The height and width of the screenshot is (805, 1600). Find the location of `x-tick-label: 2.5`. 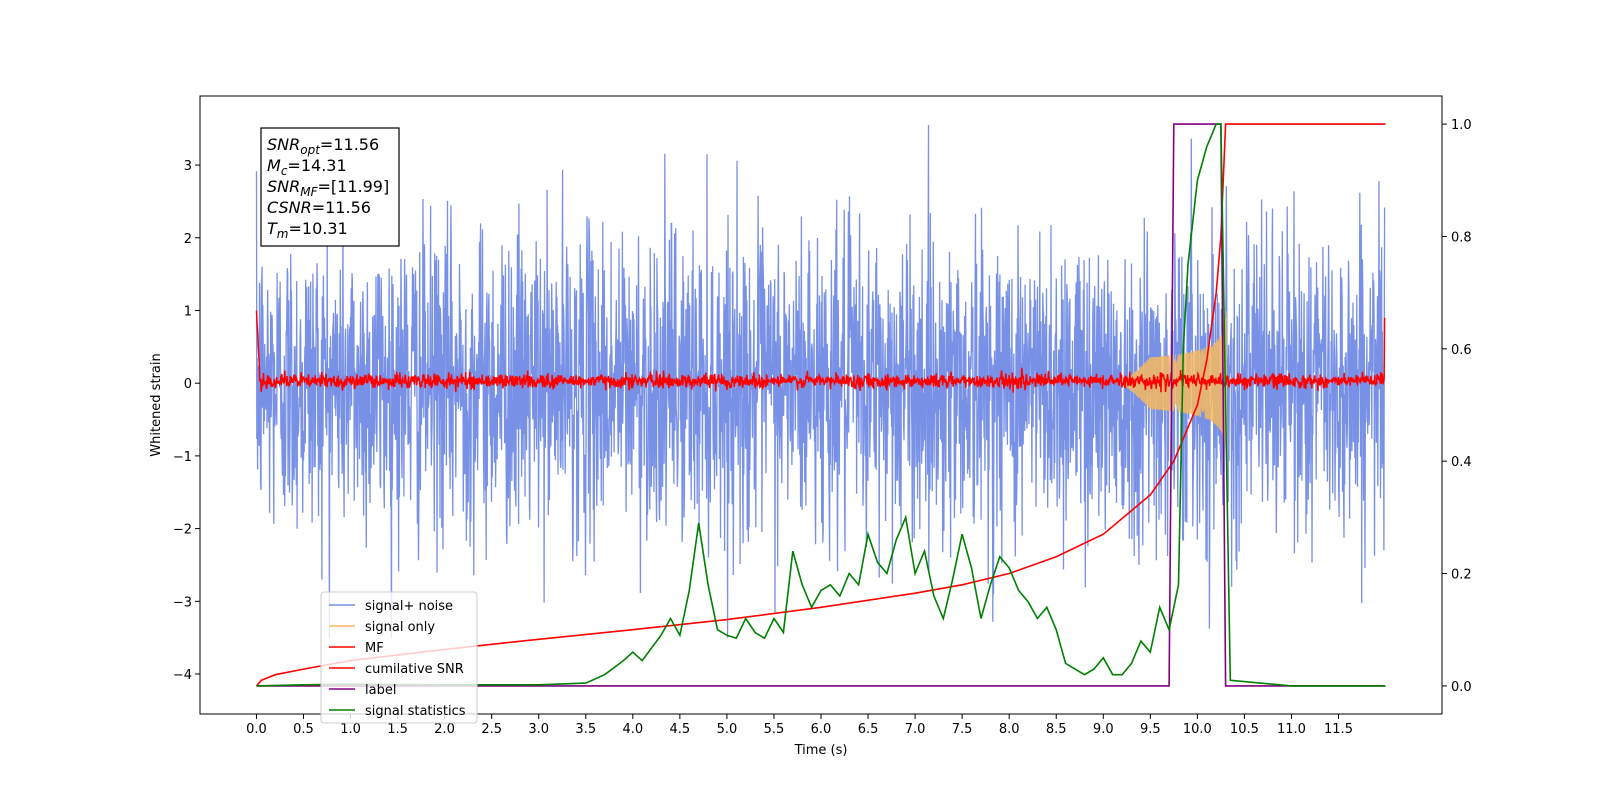

x-tick-label: 2.5 is located at coordinates (491, 729).